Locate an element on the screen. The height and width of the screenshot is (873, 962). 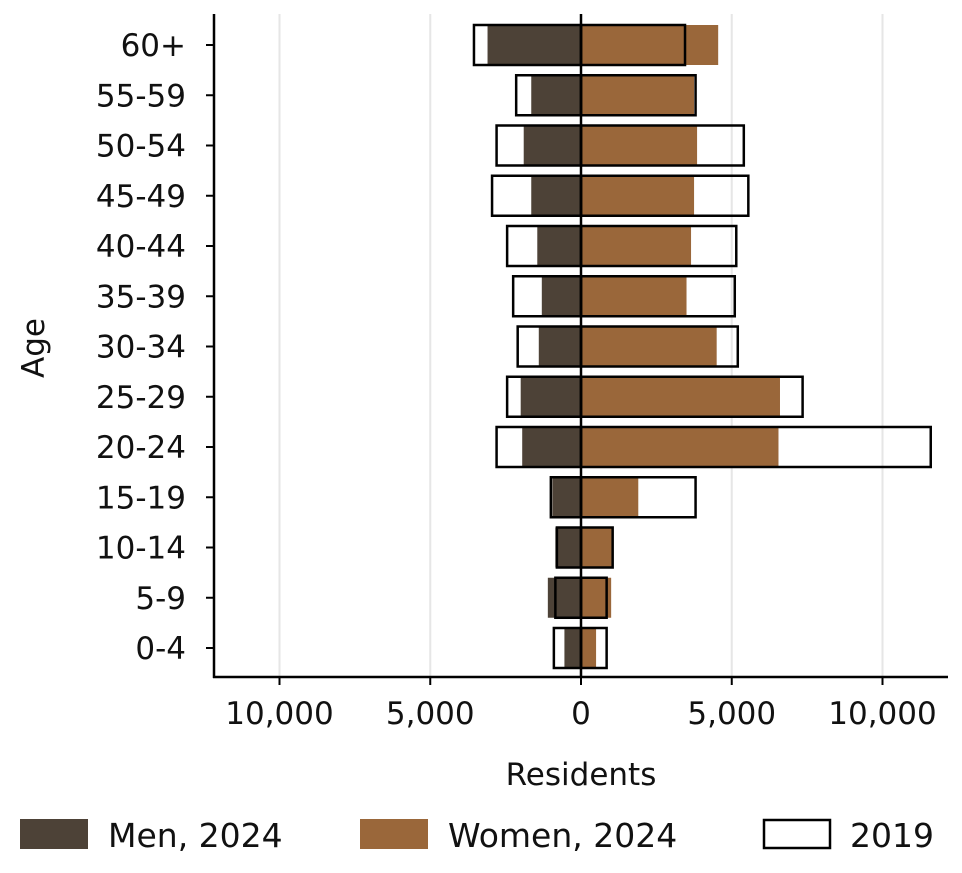
y-tick-label: 30-34 is located at coordinates (141, 348).